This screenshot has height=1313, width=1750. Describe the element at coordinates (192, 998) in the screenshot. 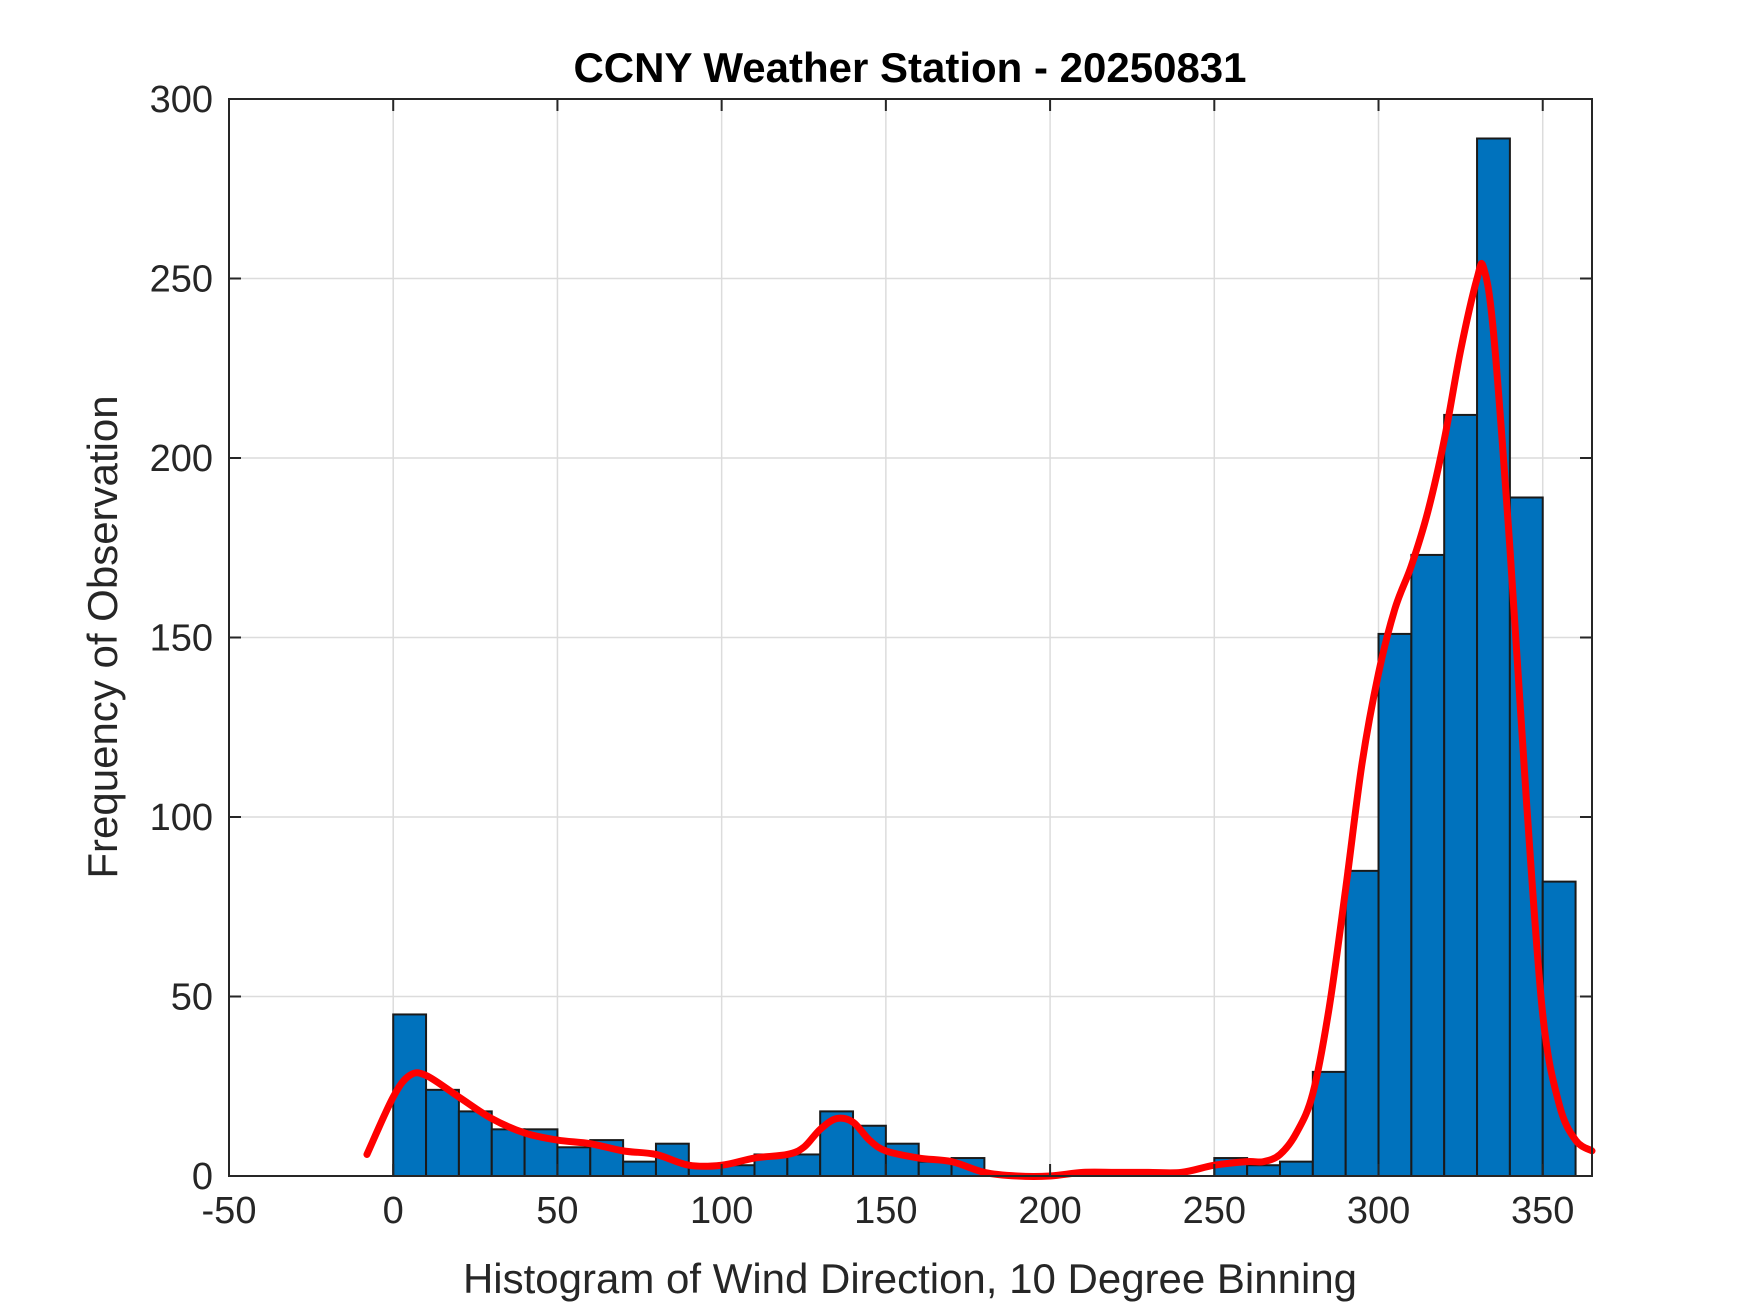

I see `y-tick-label: 50` at that location.